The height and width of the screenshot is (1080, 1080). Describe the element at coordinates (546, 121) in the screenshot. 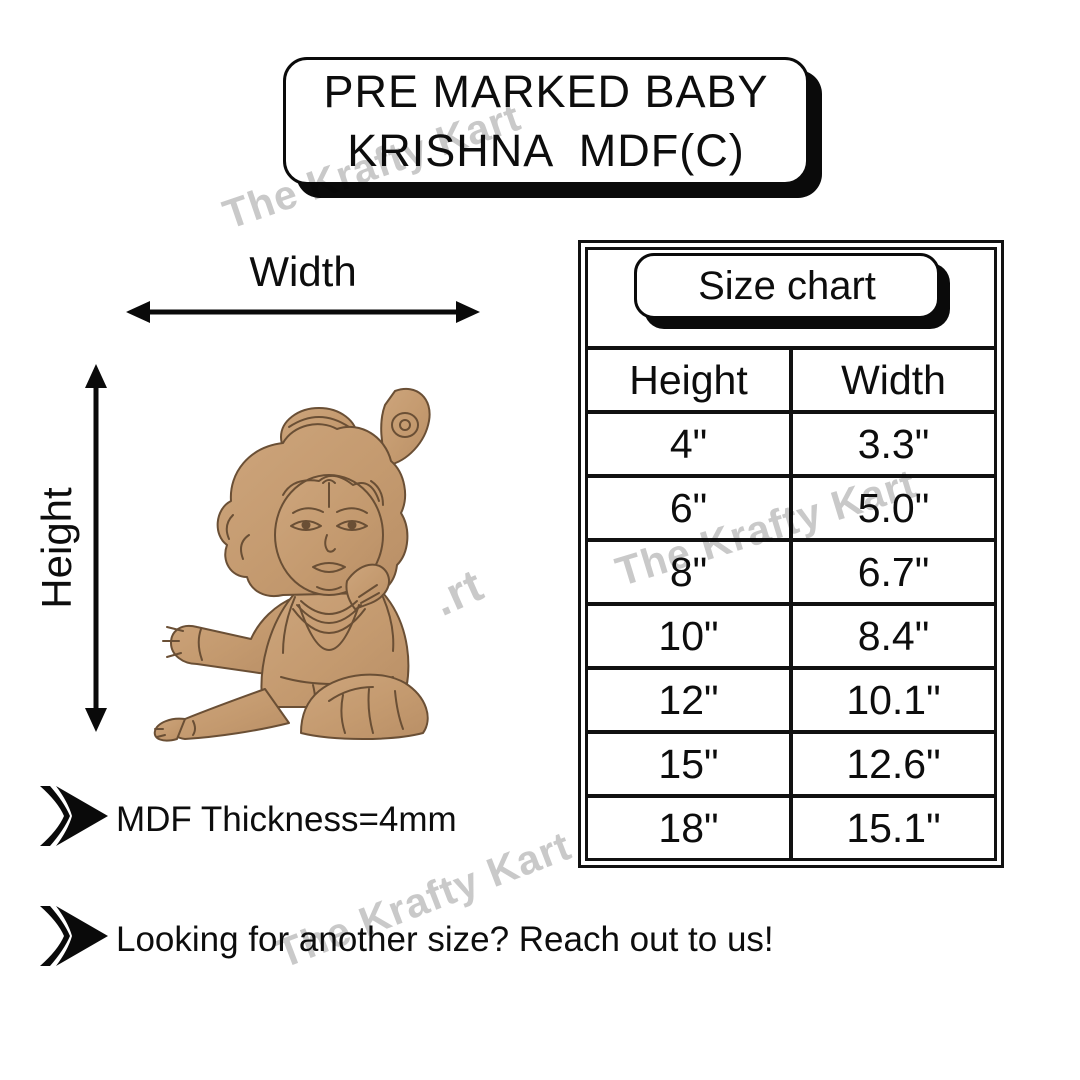

I see `title-banner: PRE MARKED BABY KRISHNA MDF(C)` at that location.